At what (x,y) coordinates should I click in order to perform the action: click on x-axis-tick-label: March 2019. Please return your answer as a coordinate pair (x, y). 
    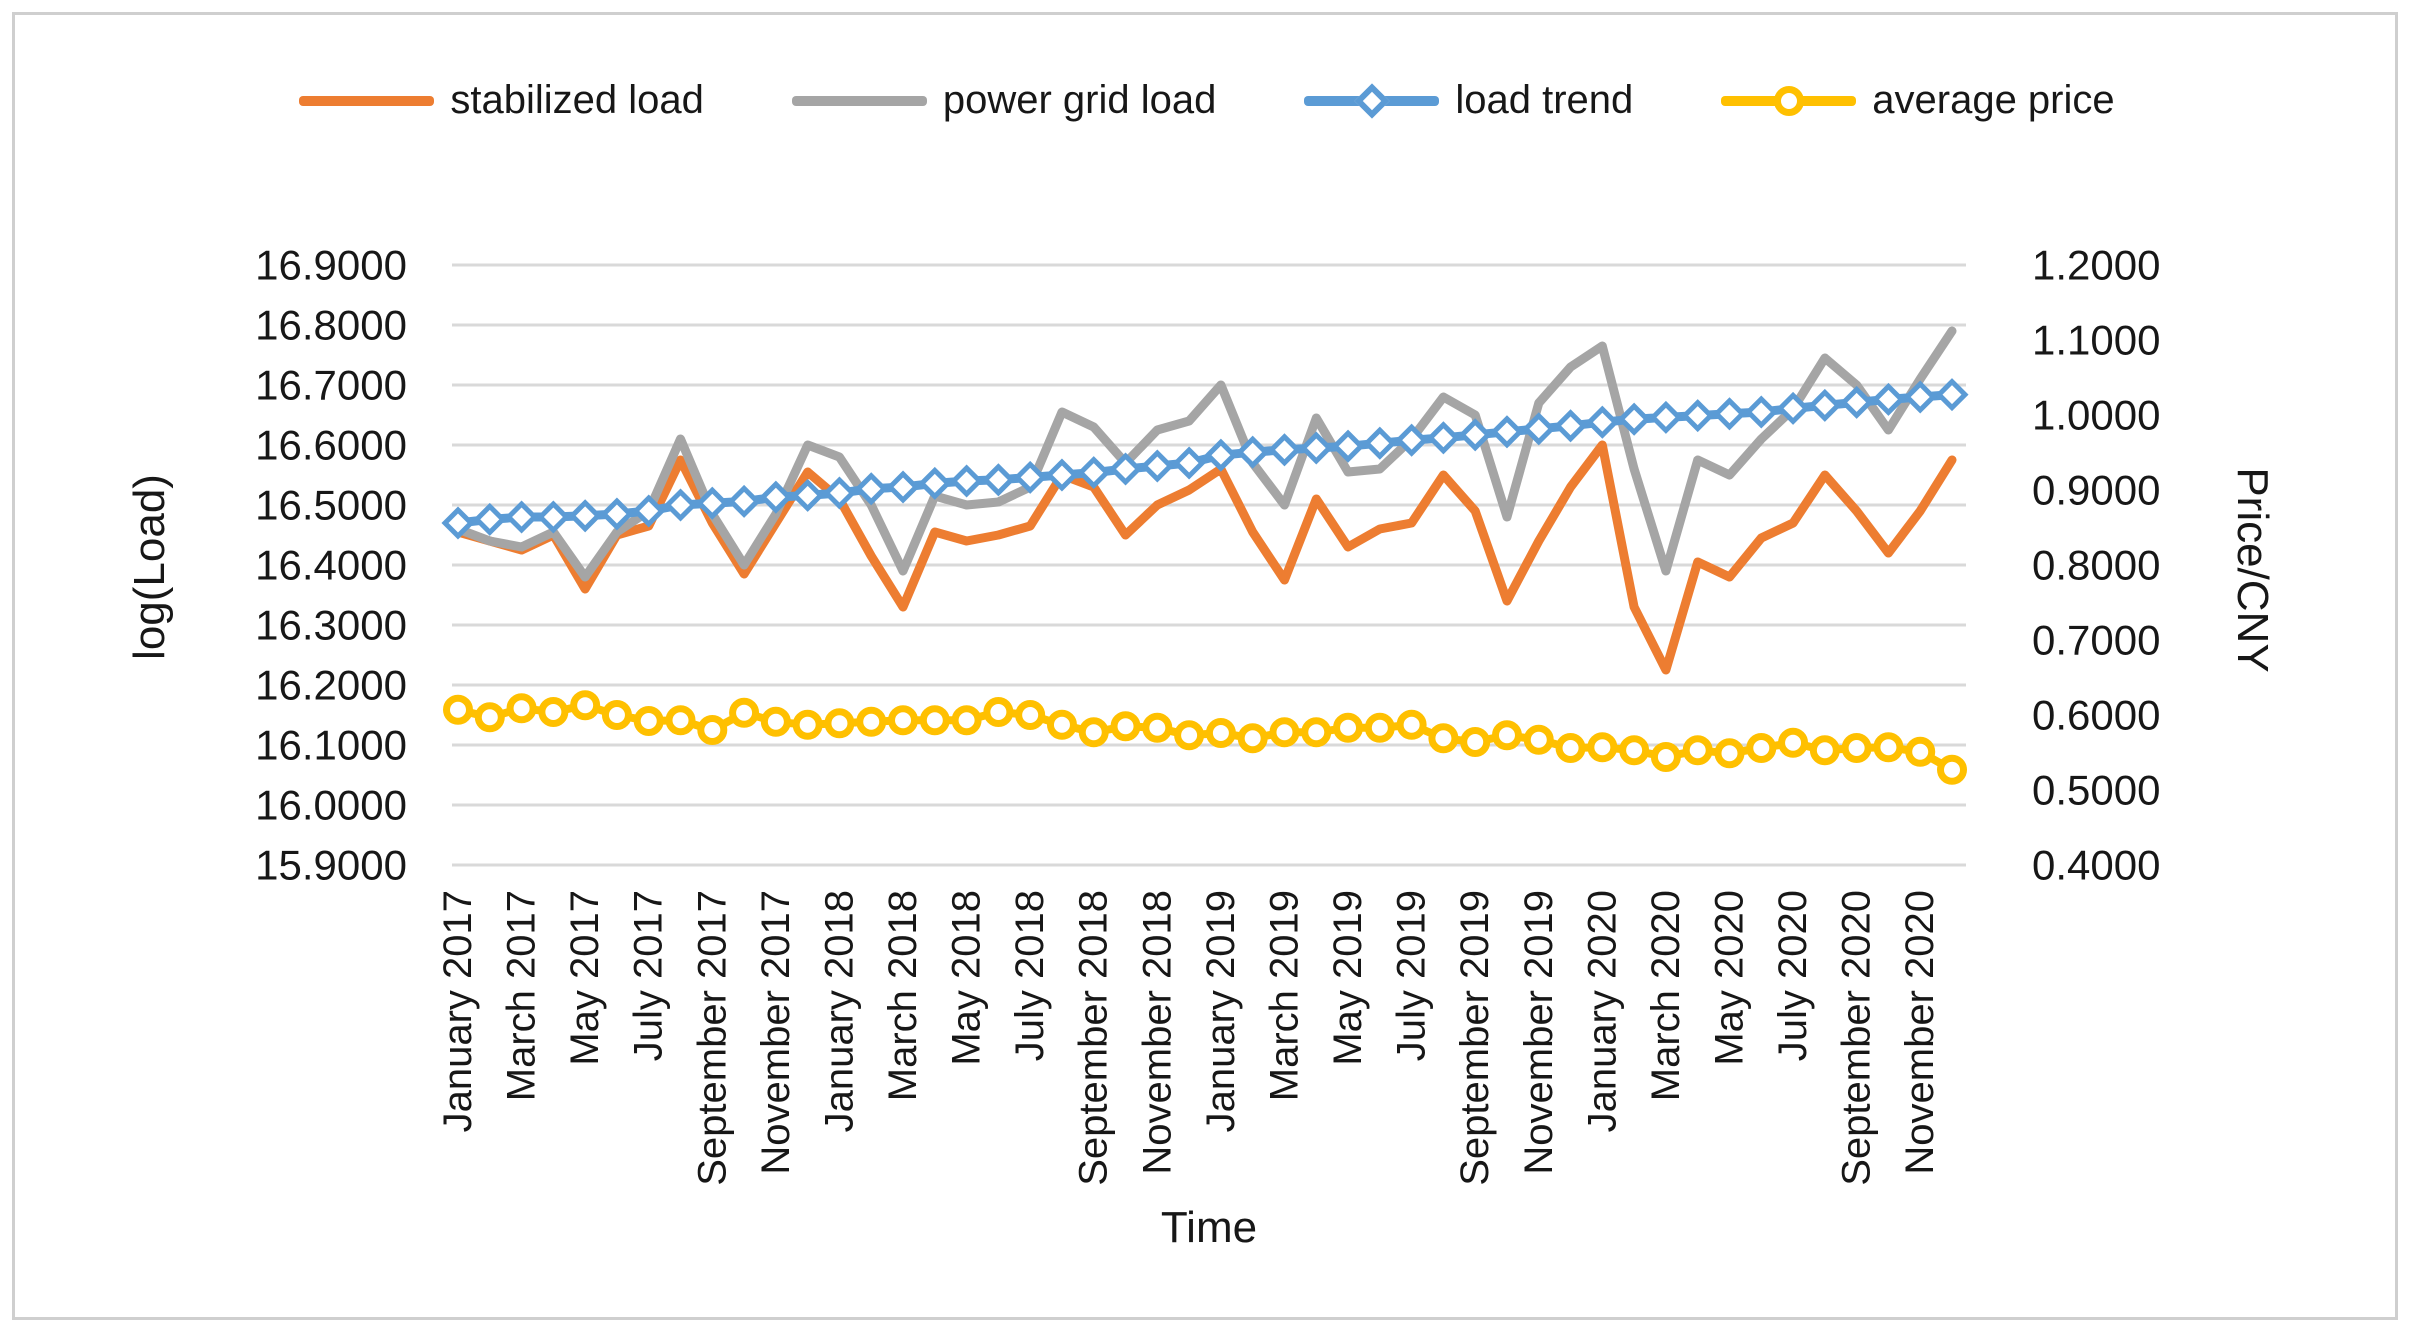
    Looking at the image, I should click on (1284, 995).